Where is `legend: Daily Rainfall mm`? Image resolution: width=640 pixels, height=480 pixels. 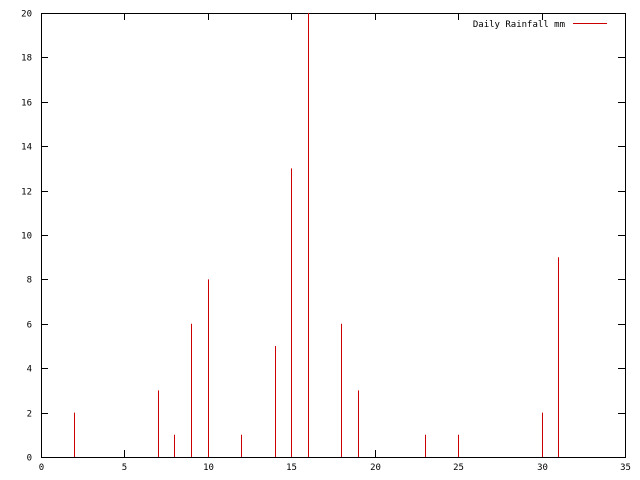 legend: Daily Rainfall mm is located at coordinates (540, 25).